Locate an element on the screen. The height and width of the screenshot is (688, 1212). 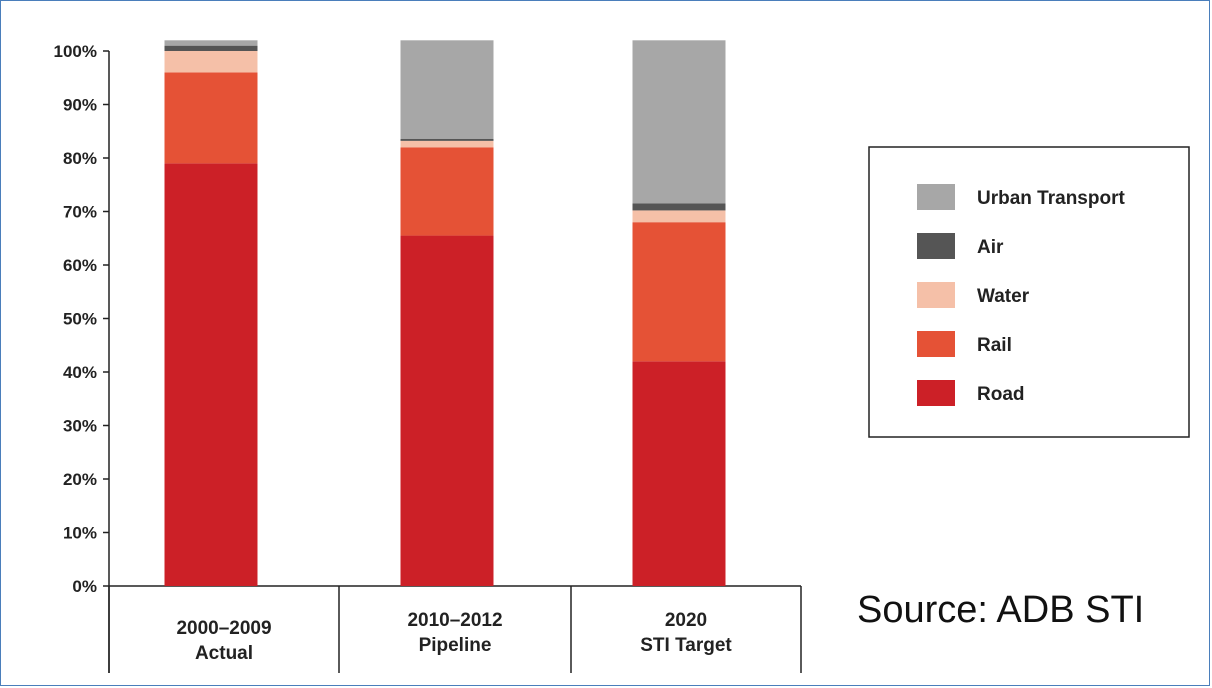
y-tick-label: 90% is located at coordinates (80, 105).